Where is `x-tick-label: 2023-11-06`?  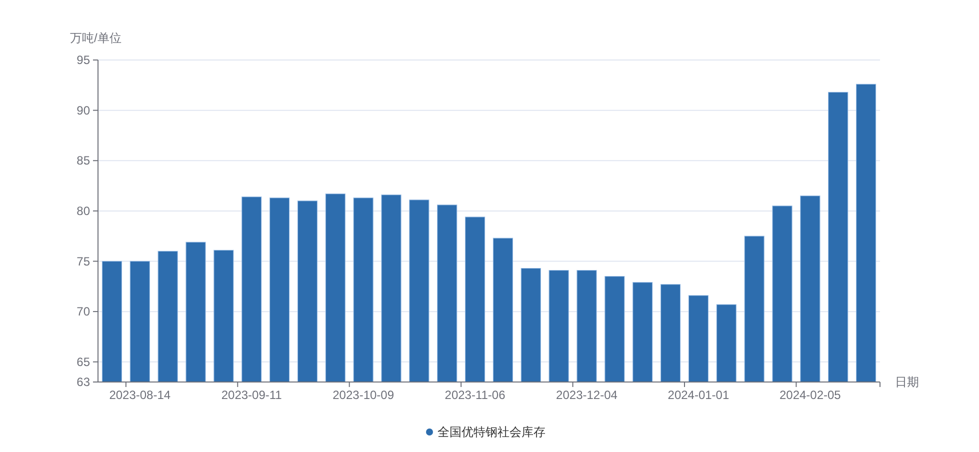
x-tick-label: 2023-11-06 is located at coordinates (475, 395).